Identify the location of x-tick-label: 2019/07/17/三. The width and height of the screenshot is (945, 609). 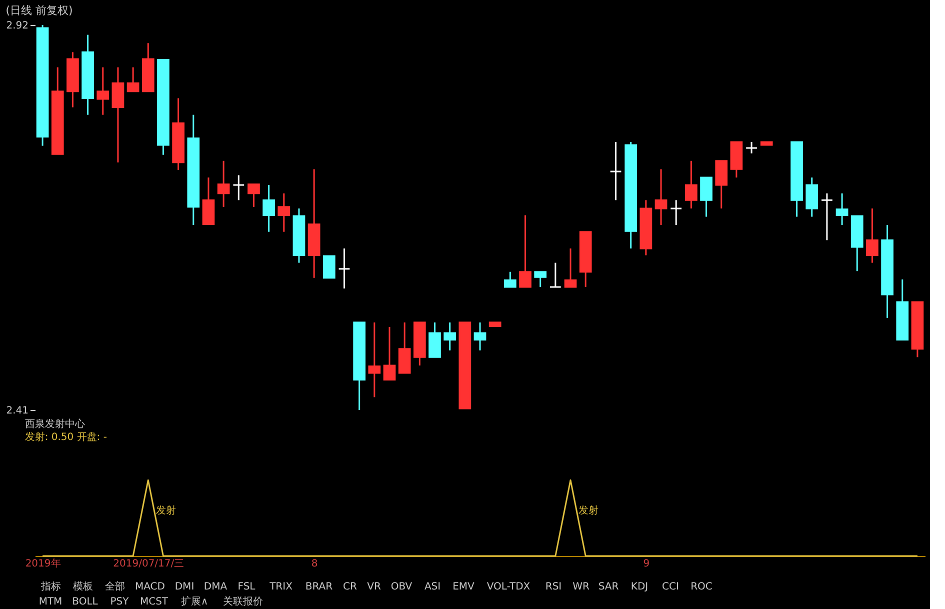
(148, 564).